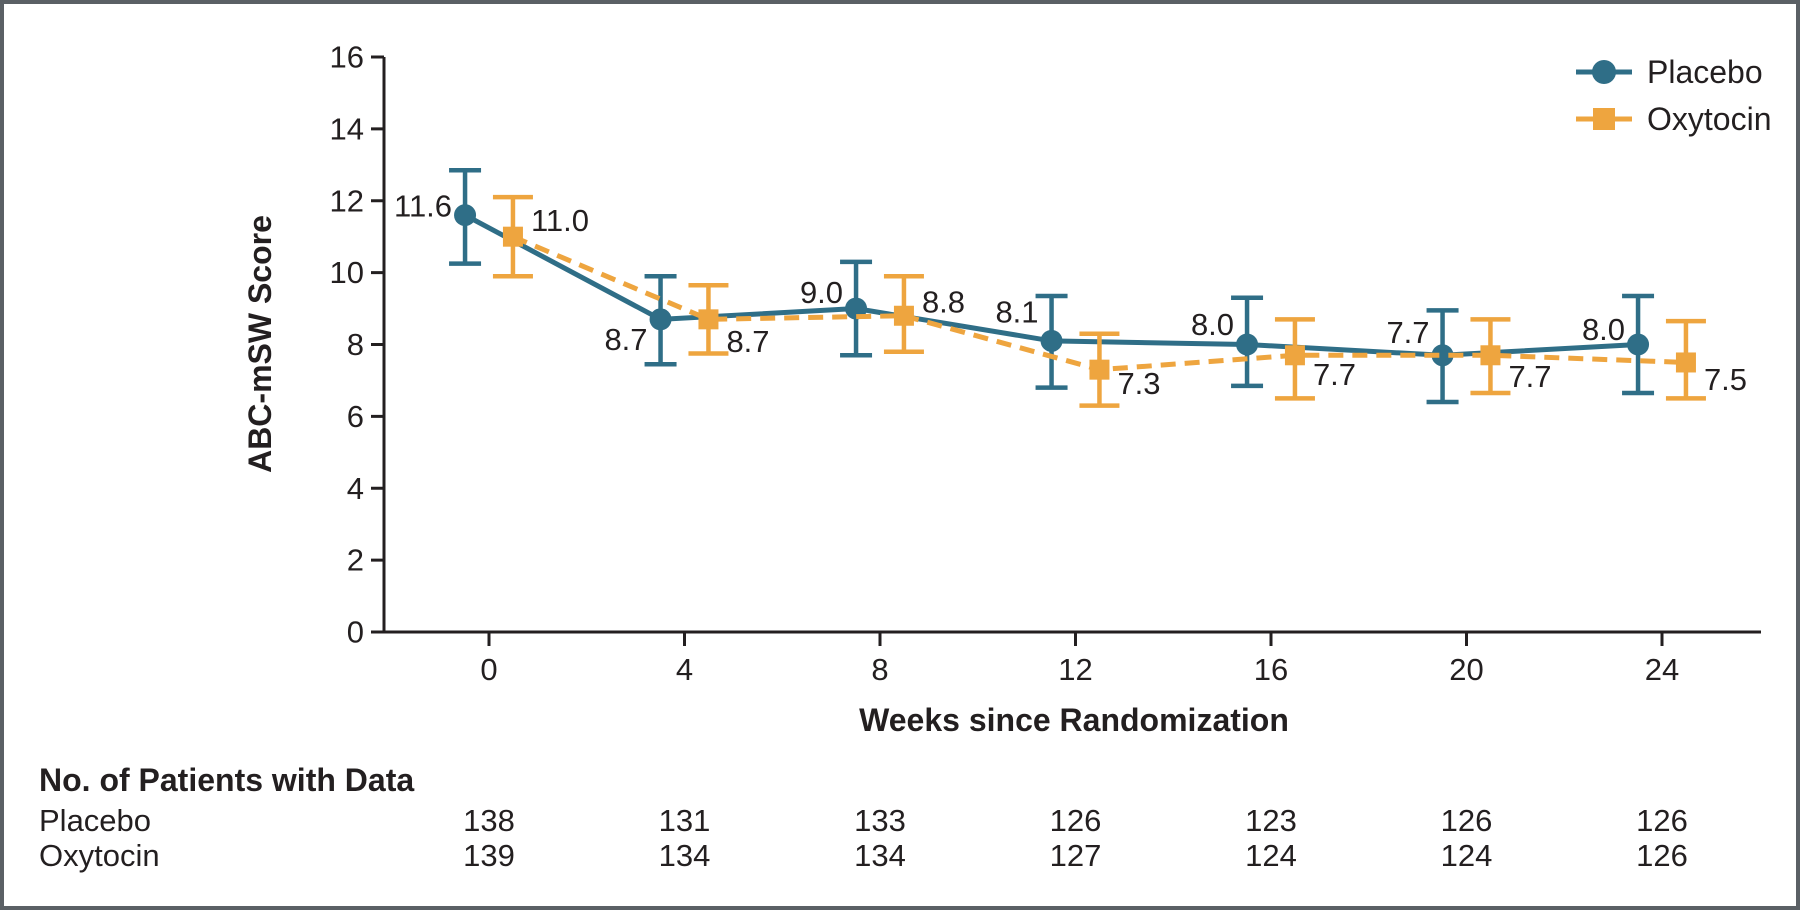  I want to click on placebo-value-label: 8.1, so click(1016, 311).